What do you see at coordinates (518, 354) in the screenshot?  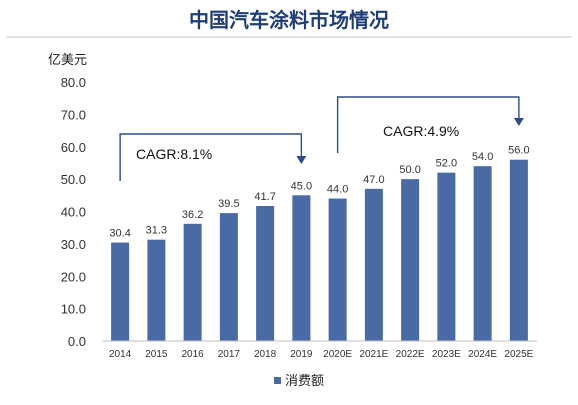 I see `x-tick-label: 2025E` at bounding box center [518, 354].